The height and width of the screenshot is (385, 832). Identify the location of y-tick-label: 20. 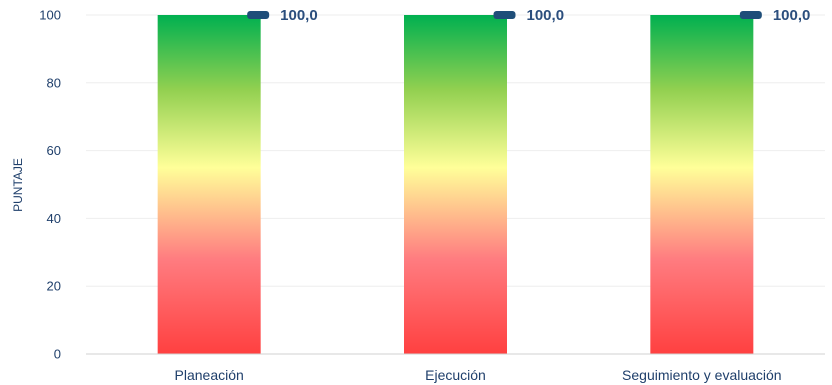
(54, 286).